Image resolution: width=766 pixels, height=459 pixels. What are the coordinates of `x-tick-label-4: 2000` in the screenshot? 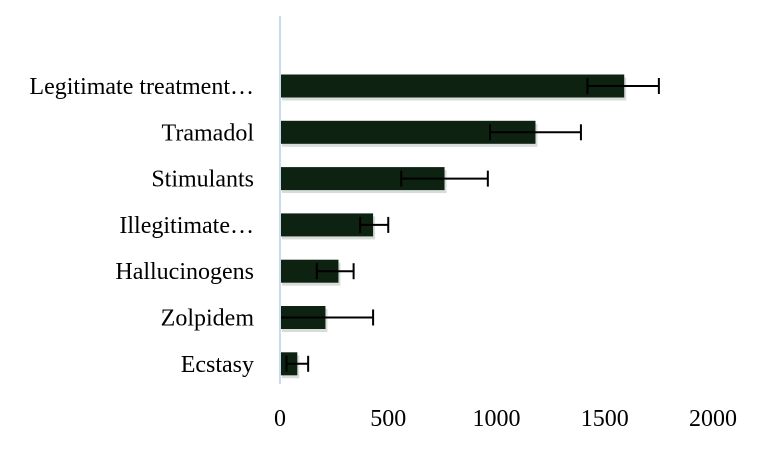 It's located at (713, 419).